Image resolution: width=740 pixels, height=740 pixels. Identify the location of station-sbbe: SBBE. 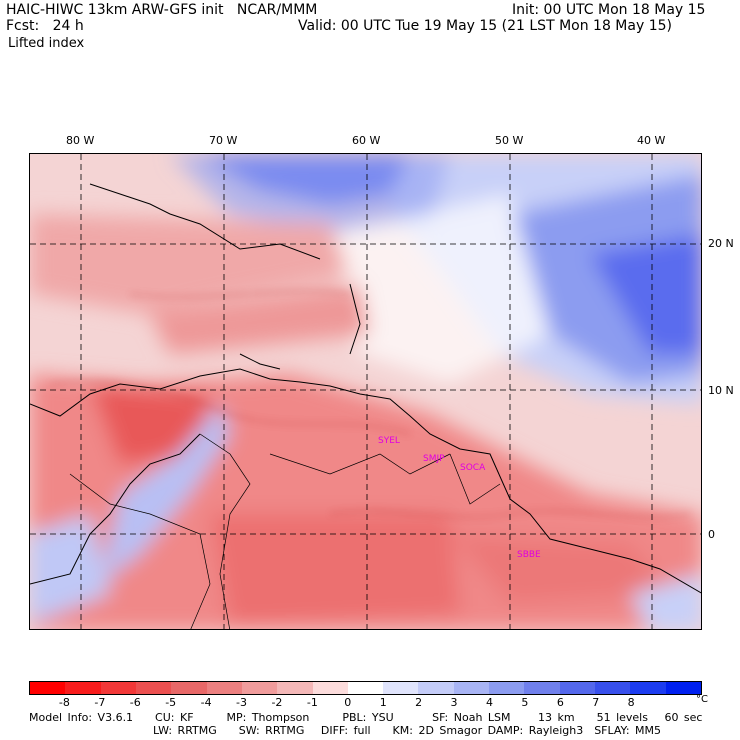
(529, 555).